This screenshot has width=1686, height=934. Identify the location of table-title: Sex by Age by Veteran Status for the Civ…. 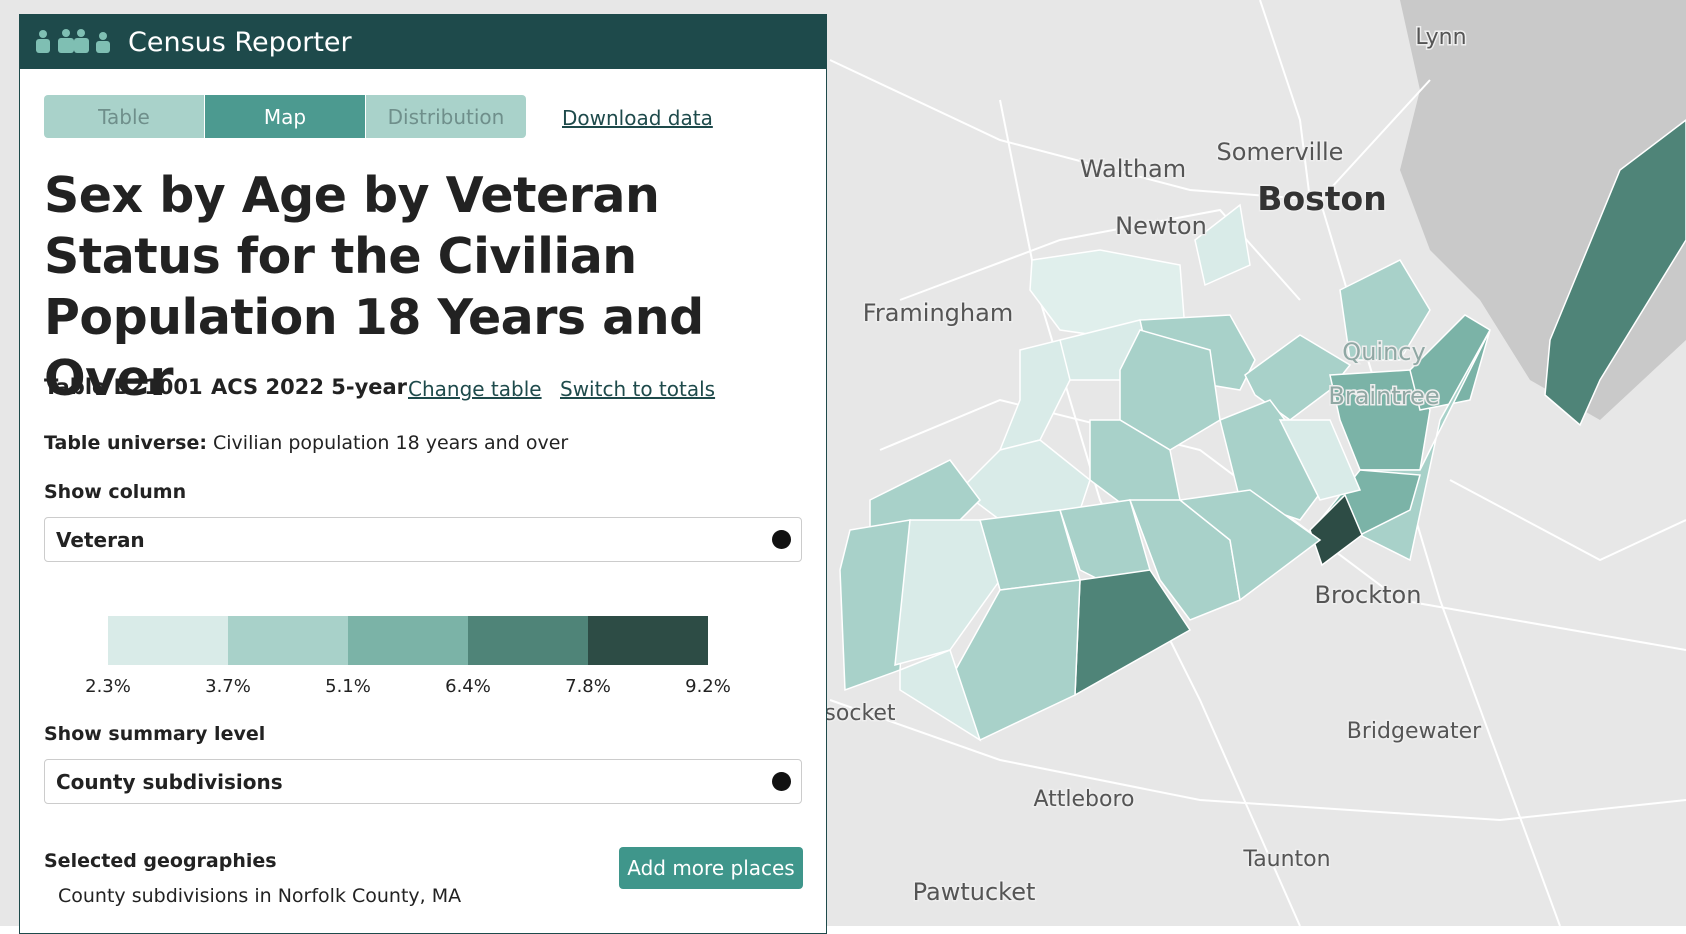
(374, 287).